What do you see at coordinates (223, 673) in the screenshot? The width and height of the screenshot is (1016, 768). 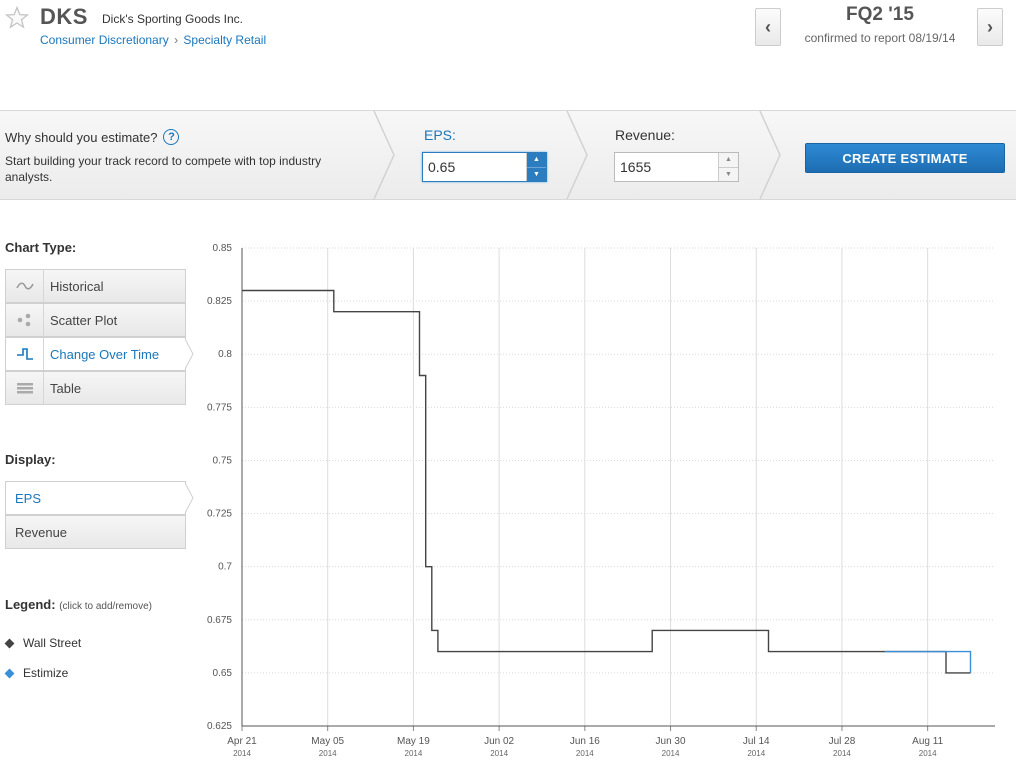 I see `y-tick-label: 0.65` at bounding box center [223, 673].